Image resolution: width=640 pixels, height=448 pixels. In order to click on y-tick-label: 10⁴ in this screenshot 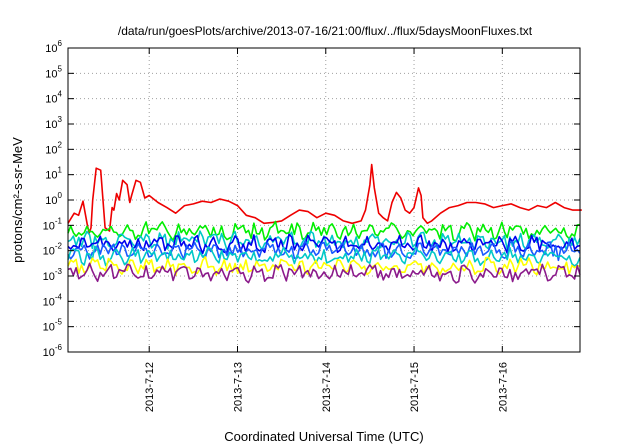, I will do `click(53, 98)`.